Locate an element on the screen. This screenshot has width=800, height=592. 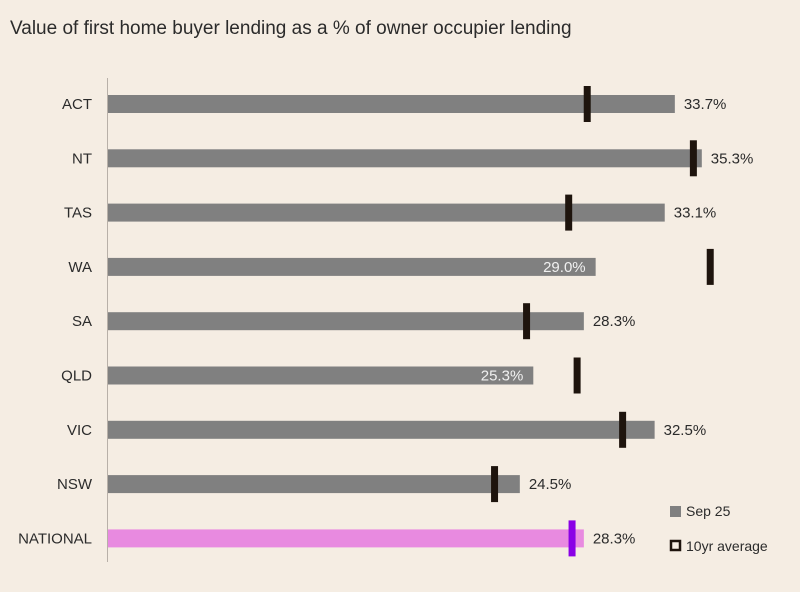
average-marker-nsw is located at coordinates (495, 484).